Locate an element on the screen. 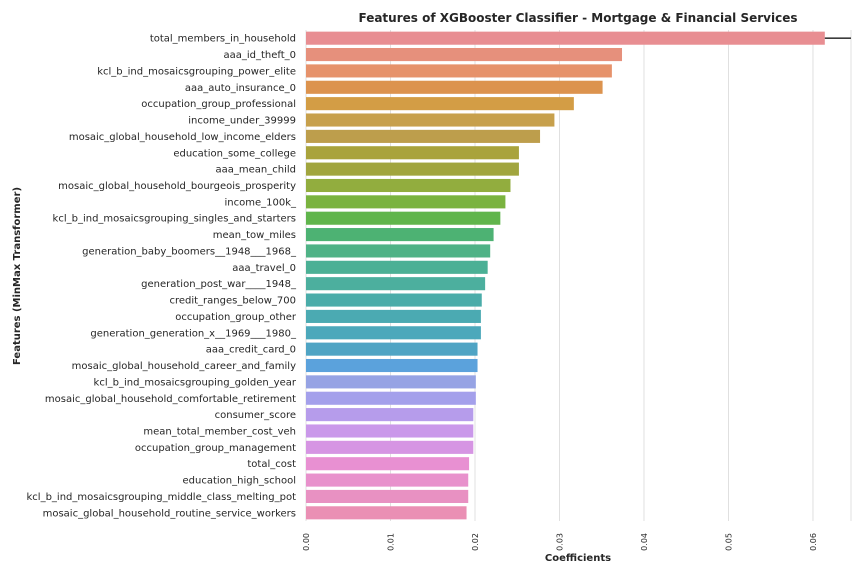 The image size is (864, 576). y-tick-label: credit_ranges_below_700 is located at coordinates (232, 301).